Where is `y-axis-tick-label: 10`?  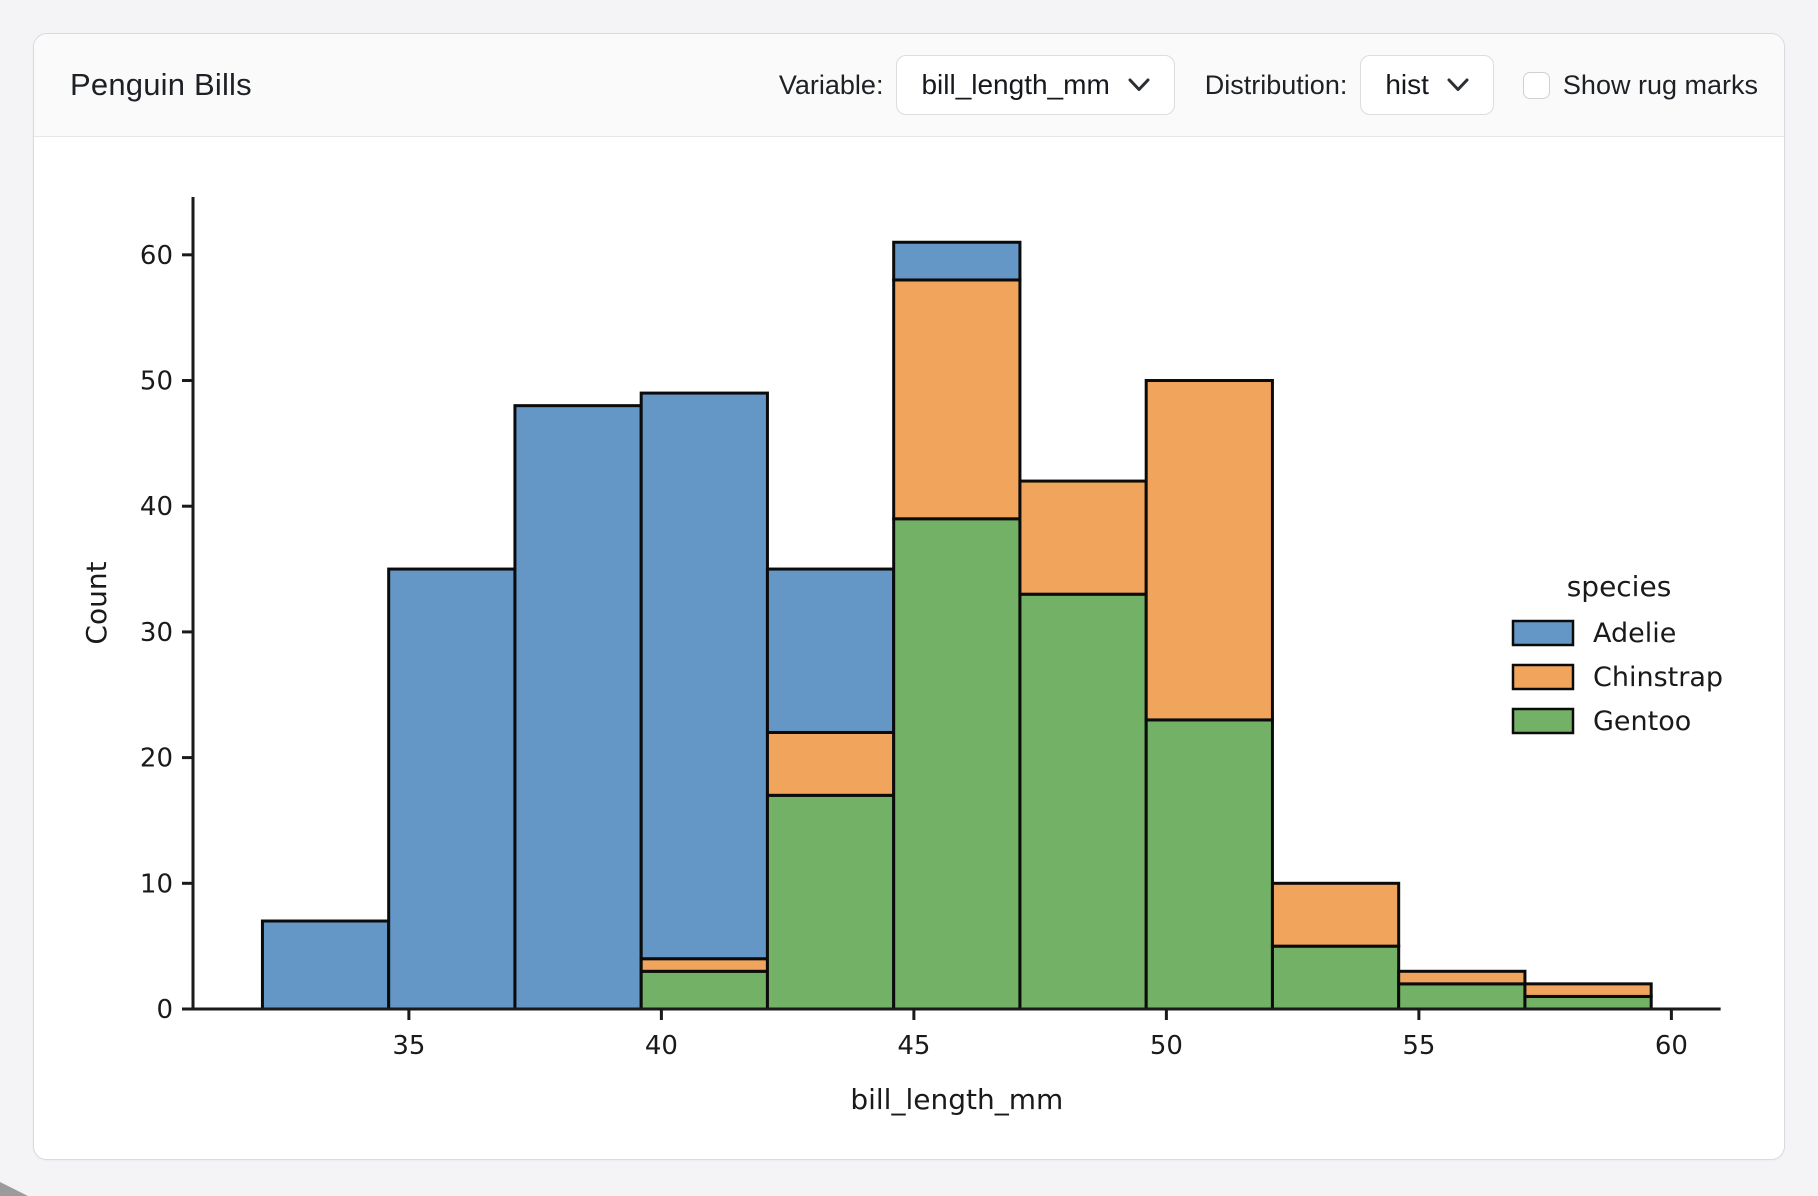 y-axis-tick-label: 10 is located at coordinates (156, 884).